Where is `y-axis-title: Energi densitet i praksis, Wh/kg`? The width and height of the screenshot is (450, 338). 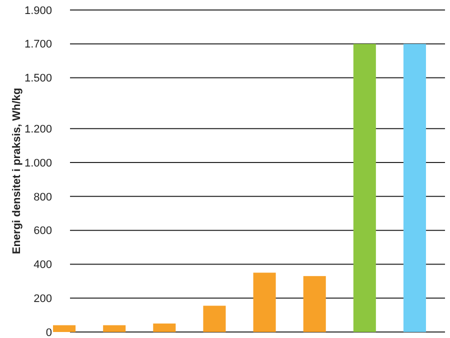
y-axis-title: Energi densitet i praksis, Wh/kg is located at coordinates (17, 171).